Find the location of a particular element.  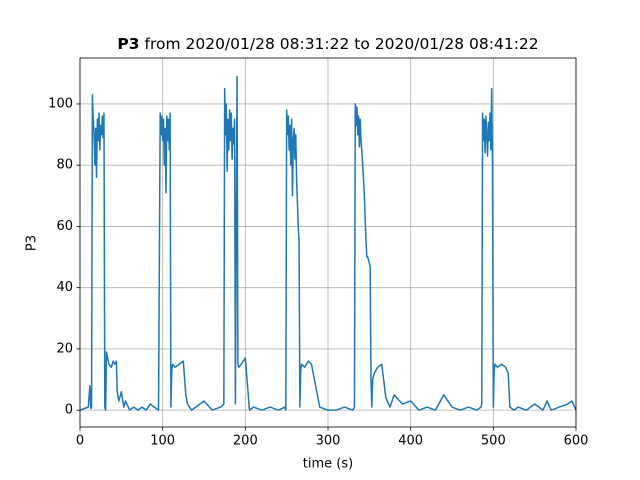

x-tick-label: 200 is located at coordinates (245, 441).